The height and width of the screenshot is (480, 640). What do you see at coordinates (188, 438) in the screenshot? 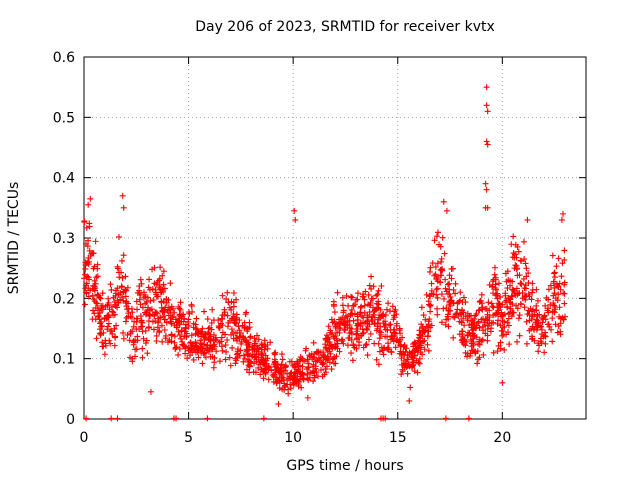
I see `x-tick-label: 5` at bounding box center [188, 438].